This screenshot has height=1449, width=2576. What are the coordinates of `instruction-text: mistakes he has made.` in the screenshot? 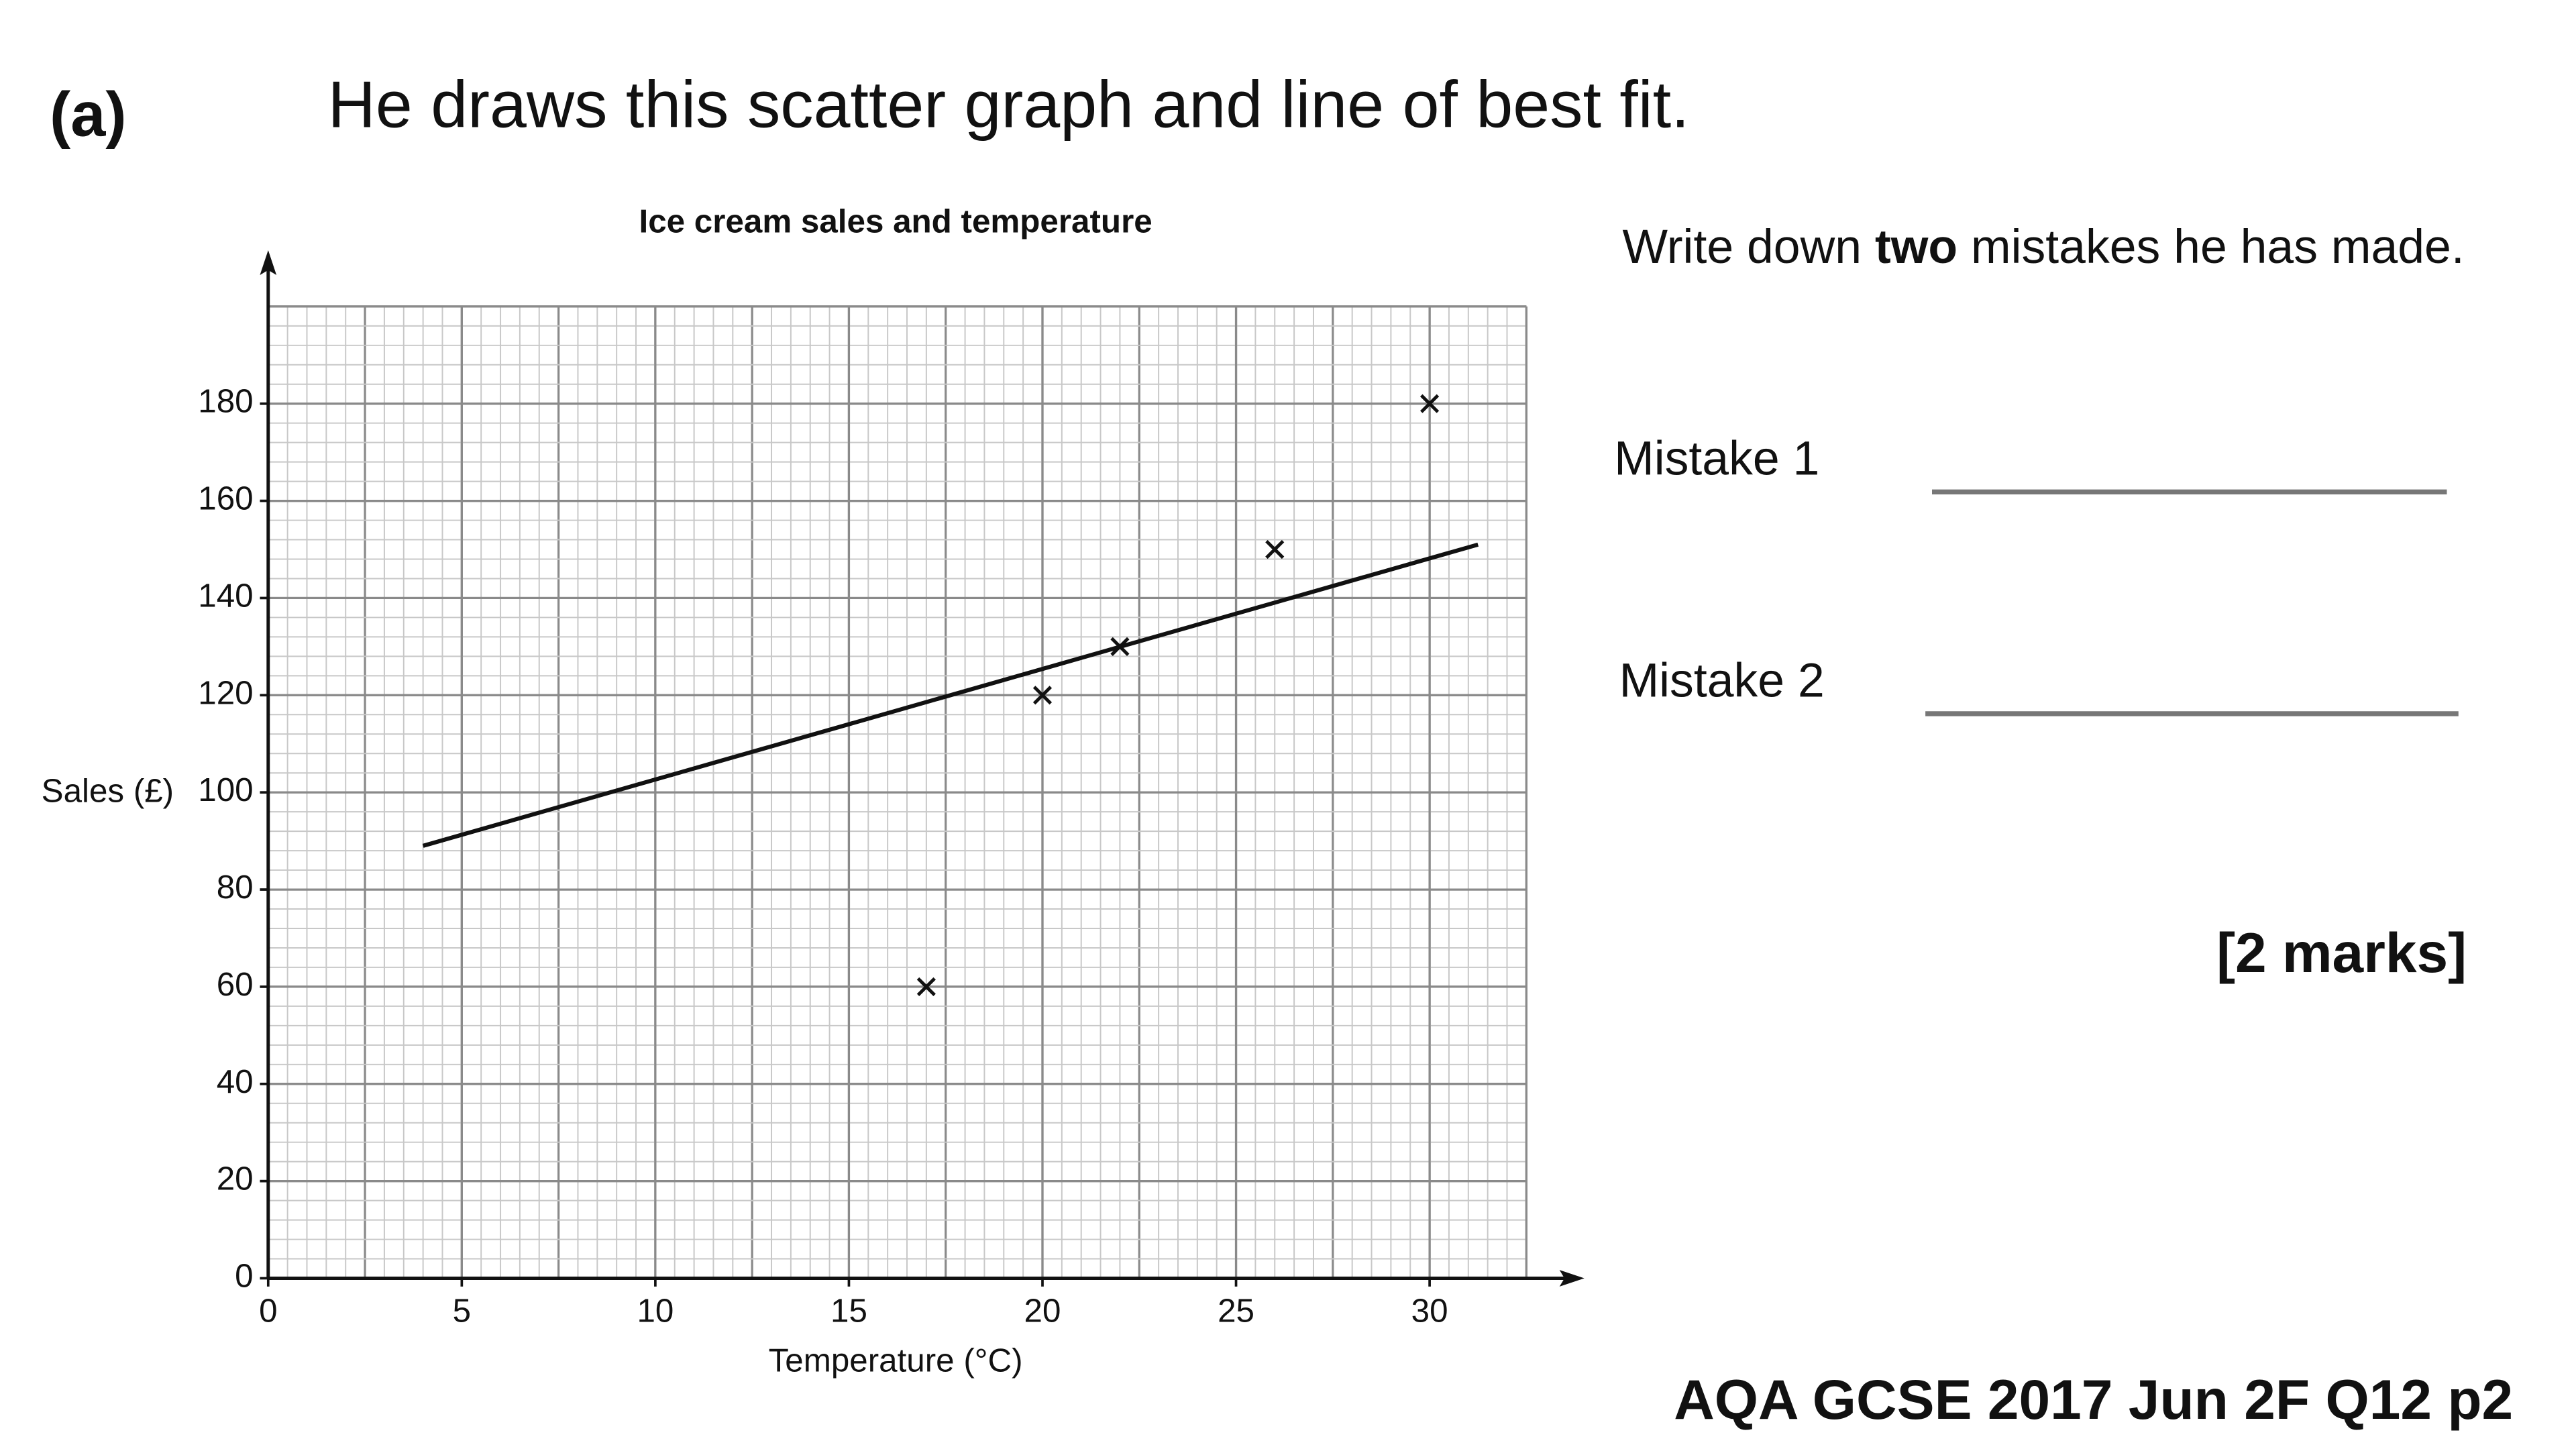 It's located at (2211, 247).